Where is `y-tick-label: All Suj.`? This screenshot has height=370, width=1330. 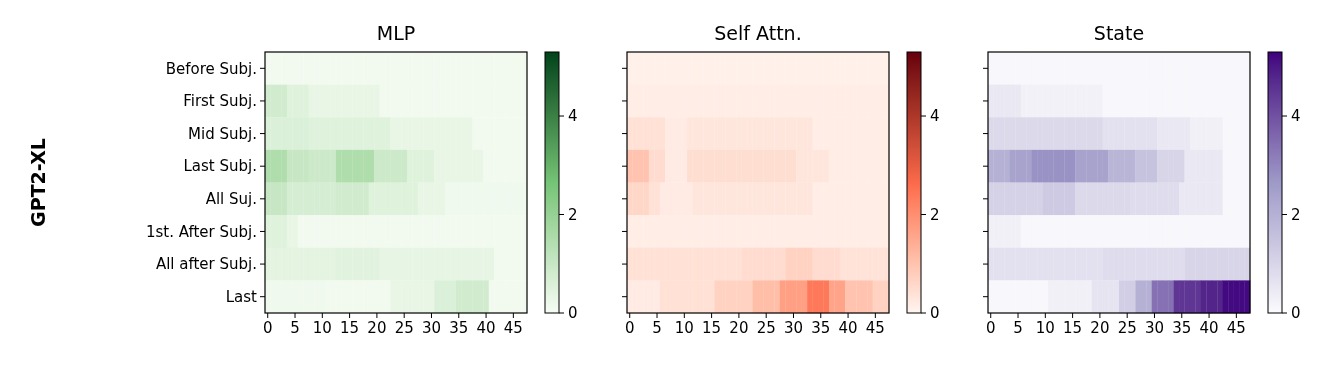
y-tick-label: All Suj. is located at coordinates (231, 199).